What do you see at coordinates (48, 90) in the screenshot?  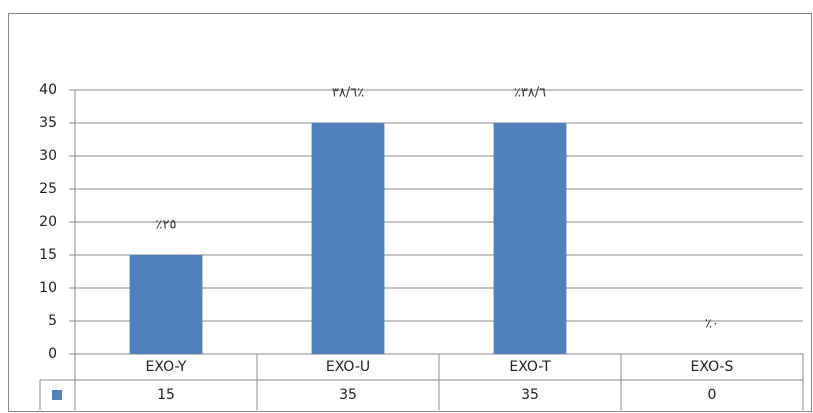 I see `y-tick-label: 40` at bounding box center [48, 90].